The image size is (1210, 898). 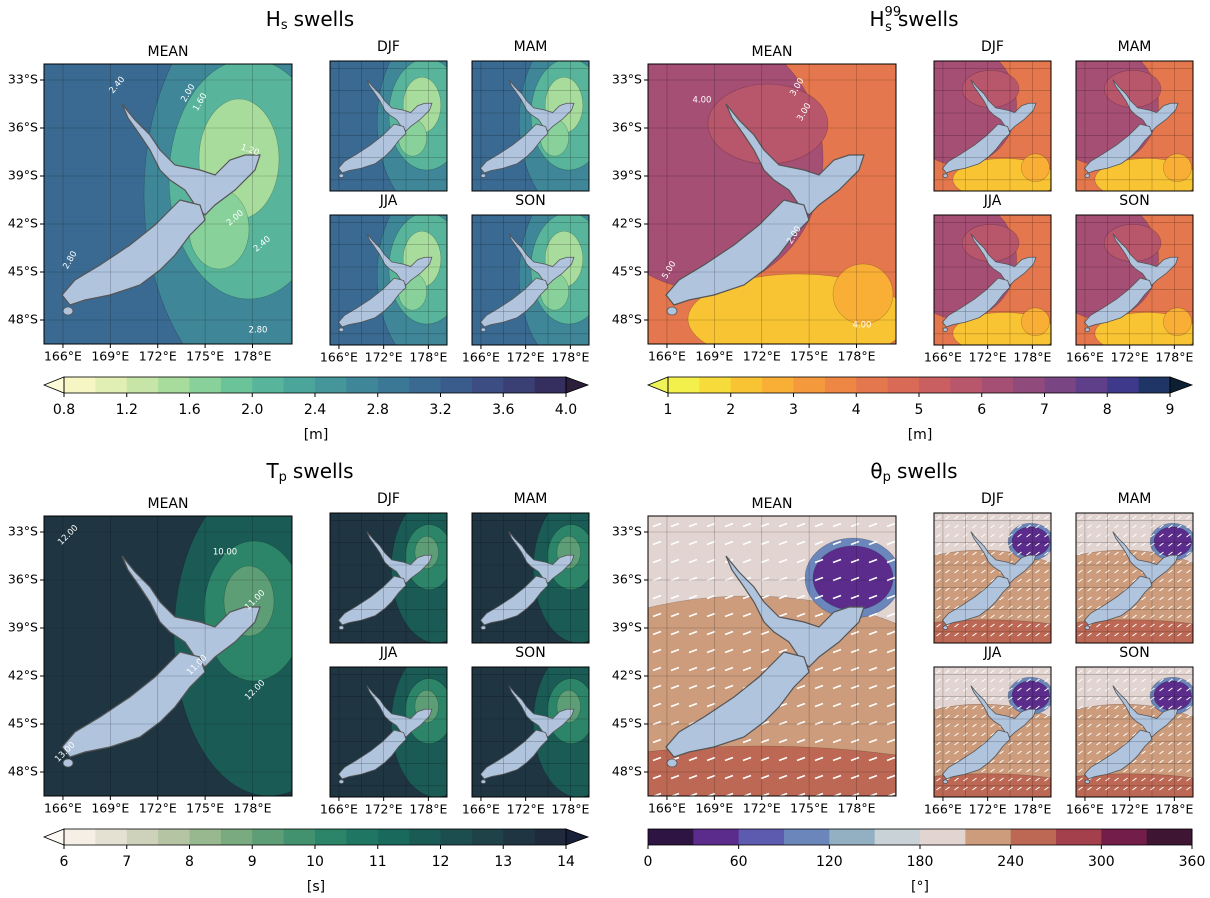 What do you see at coordinates (877, 19) in the screenshot?
I see `title-symbol: H` at bounding box center [877, 19].